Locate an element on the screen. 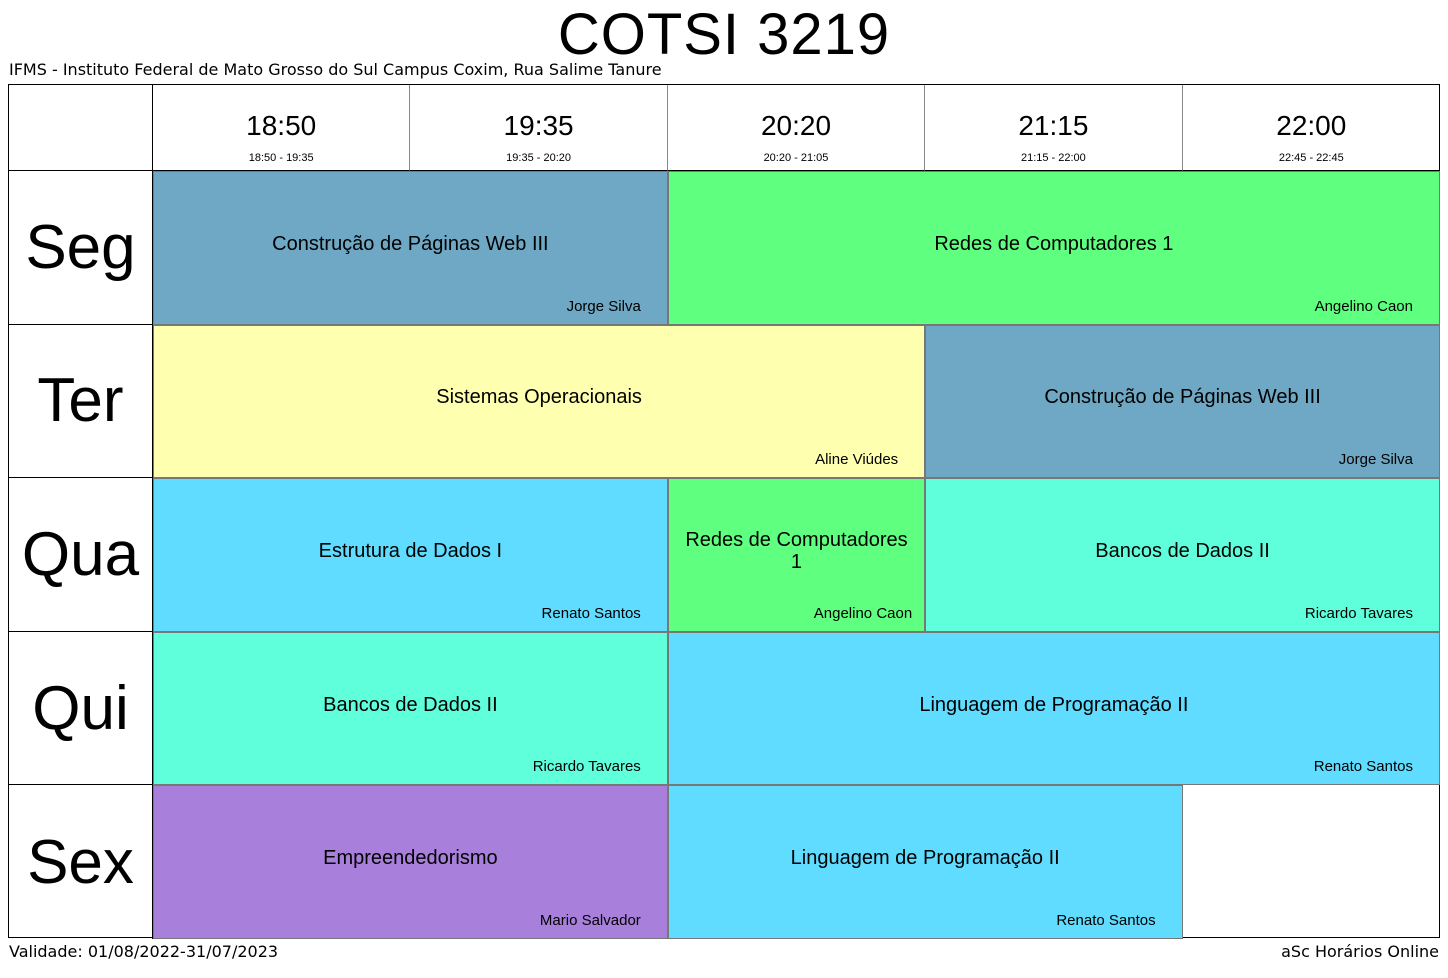  lesson-subject: Estrutura de Dados I is located at coordinates (410, 550).